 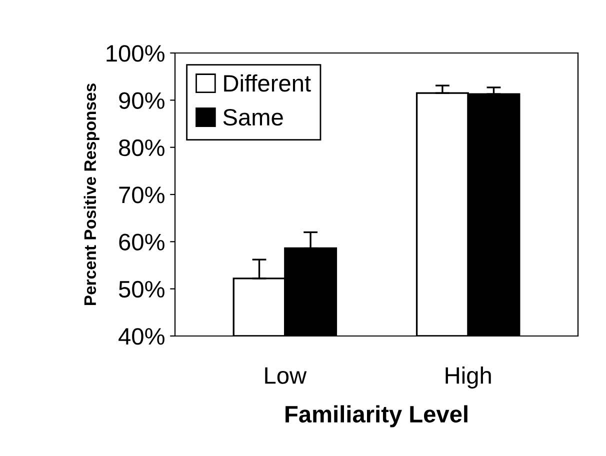 I want to click on y-tick-label: 100%, so click(x=135, y=53).